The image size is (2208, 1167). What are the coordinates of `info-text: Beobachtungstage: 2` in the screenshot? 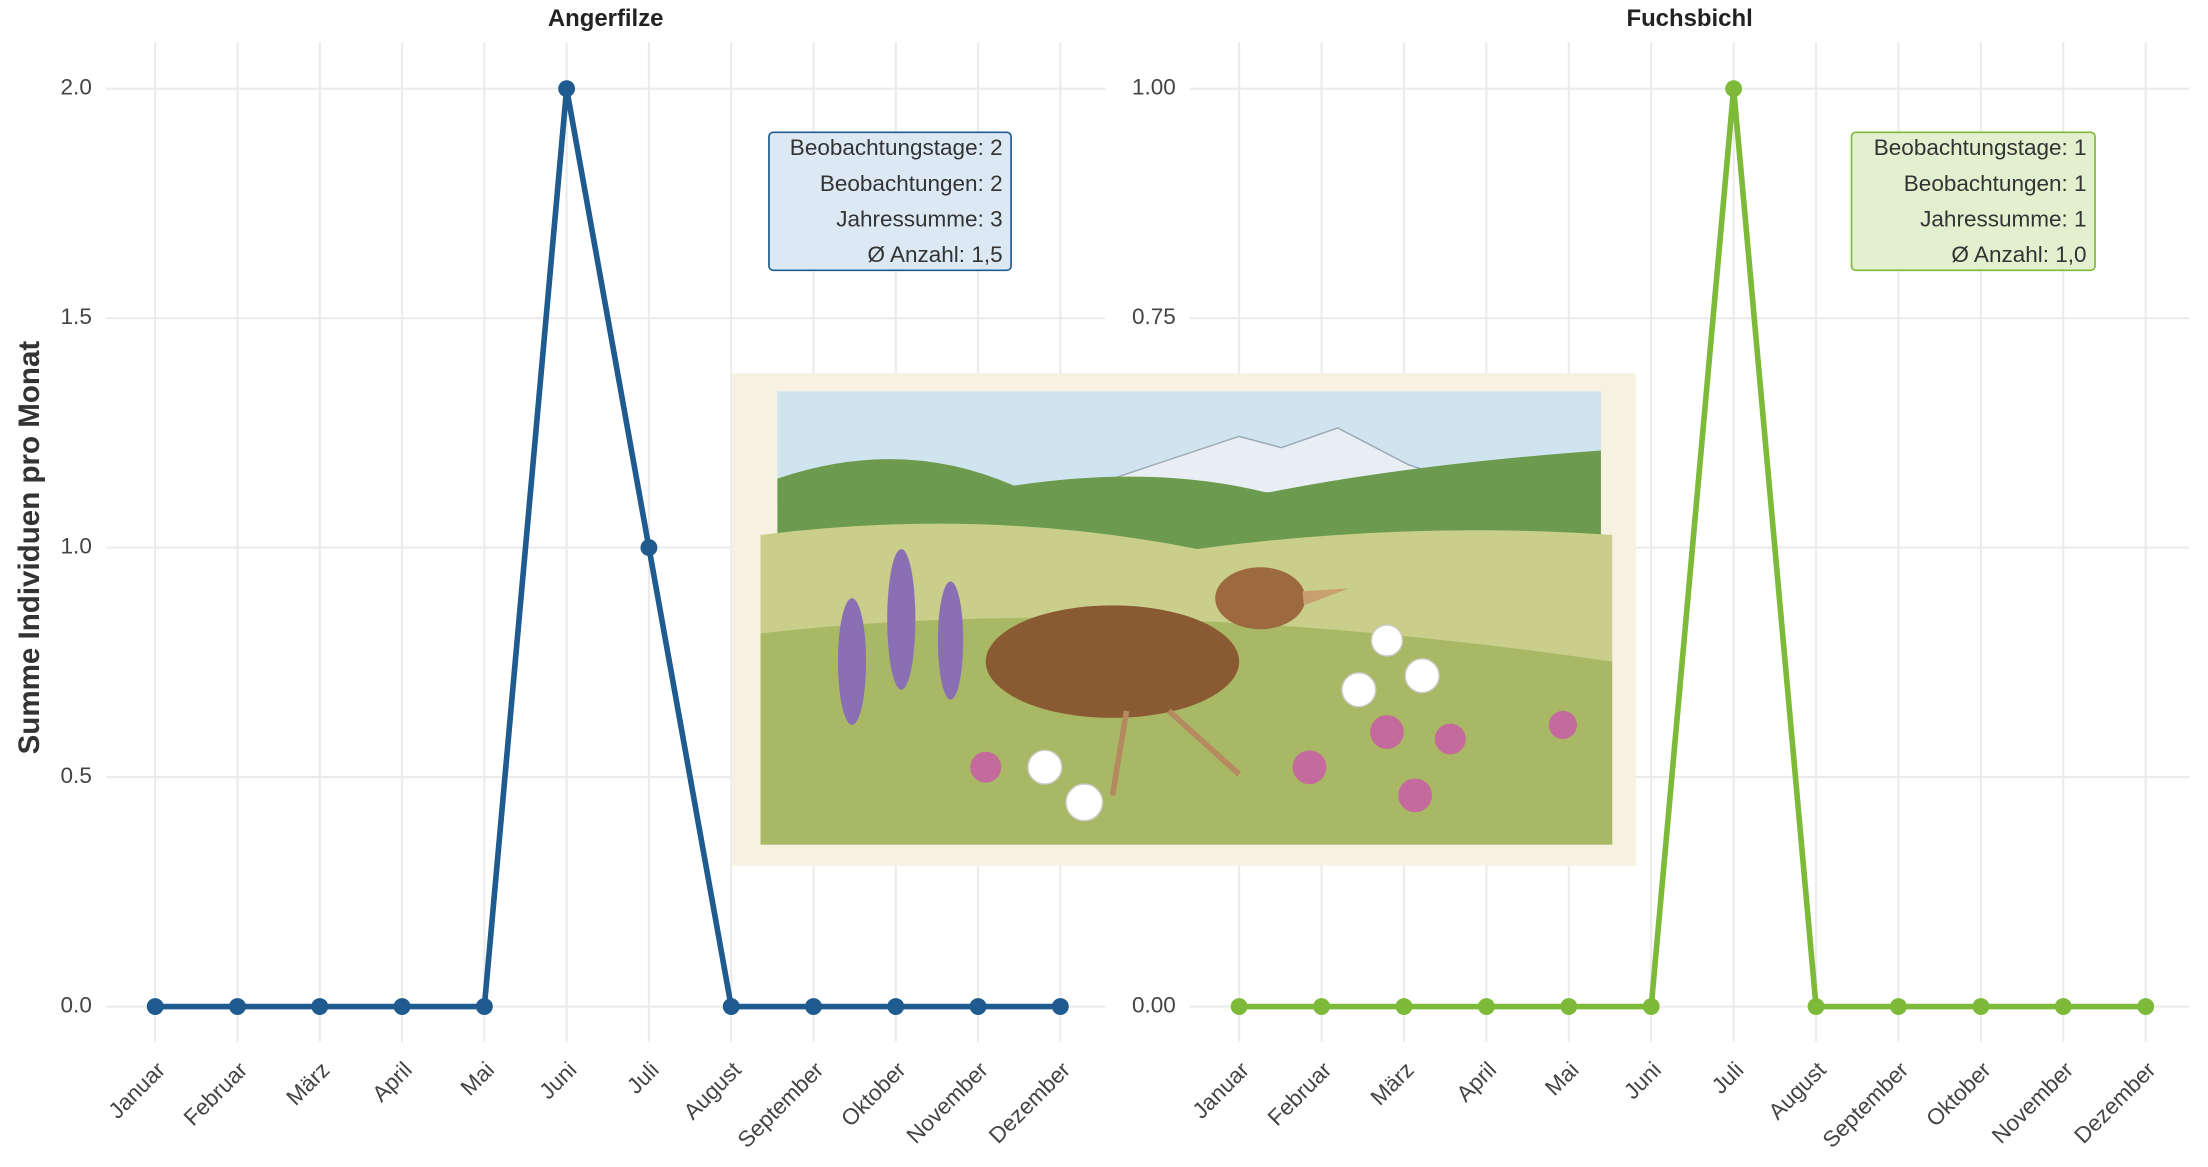 It's located at (896, 147).